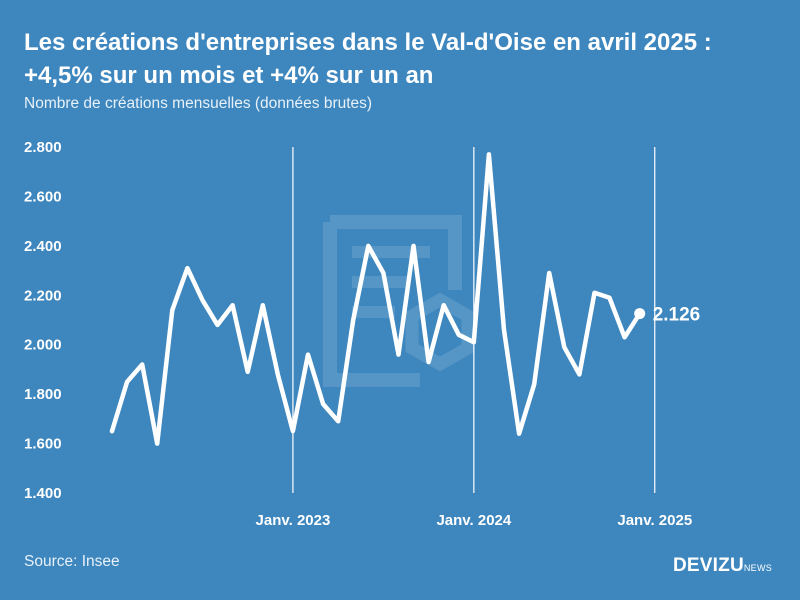 This screenshot has width=800, height=600. What do you see at coordinates (708, 565) in the screenshot?
I see `brand-name: DEVIZU` at bounding box center [708, 565].